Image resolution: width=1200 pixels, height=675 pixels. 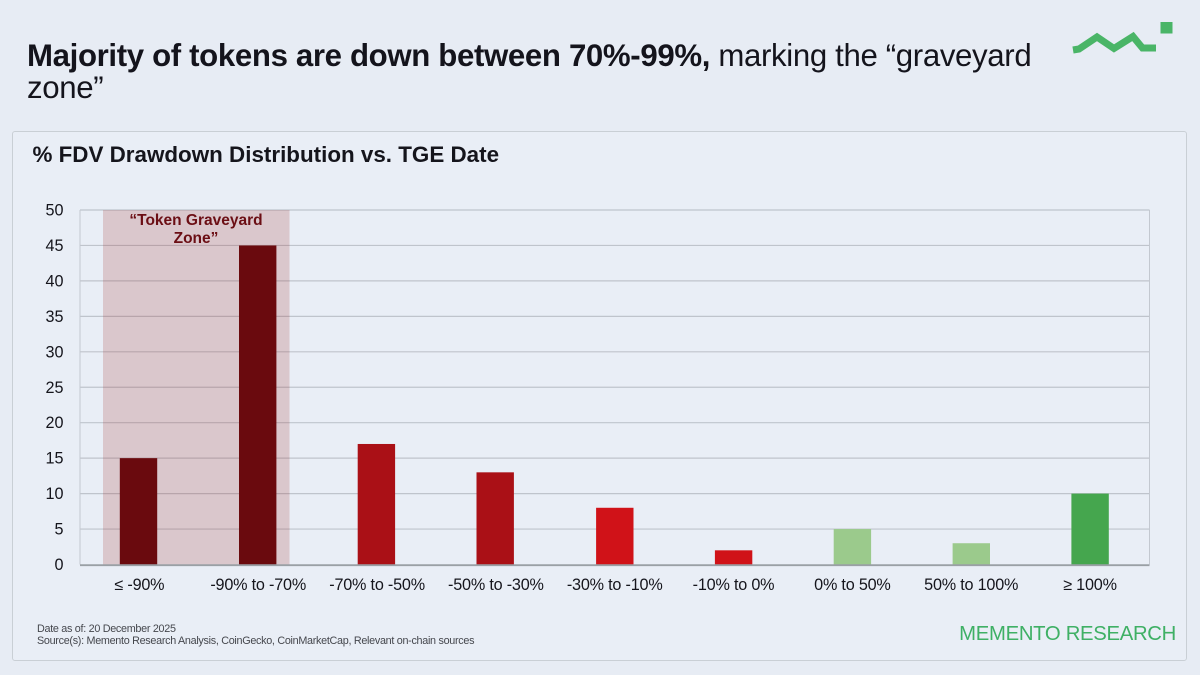 What do you see at coordinates (54, 281) in the screenshot?
I see `svg-text: 40` at bounding box center [54, 281].